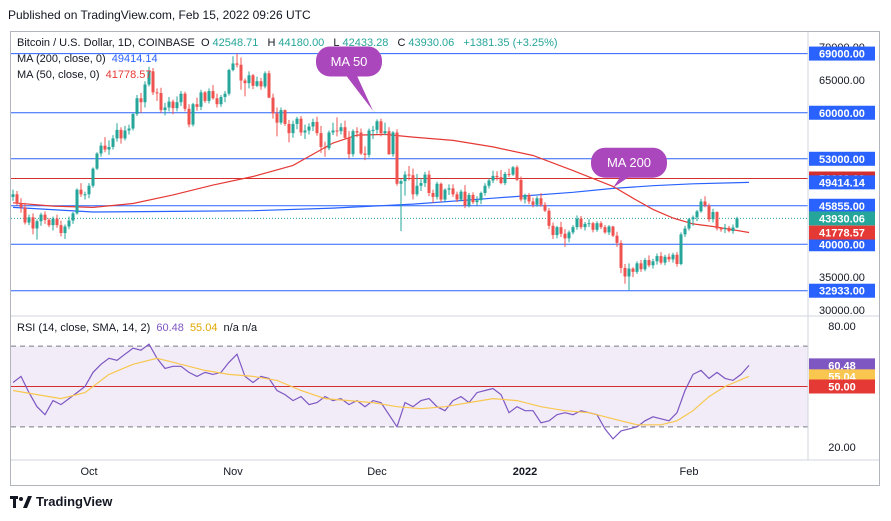 This screenshot has width=891, height=521. What do you see at coordinates (842, 448) in the screenshot?
I see `rsi-tick-1: 20.00` at bounding box center [842, 448].